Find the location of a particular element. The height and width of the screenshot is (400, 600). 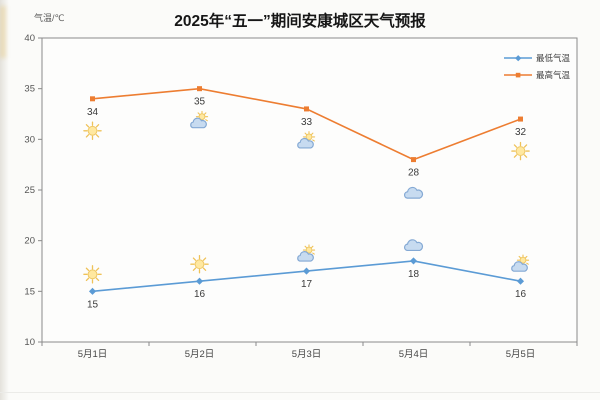

legend-label-max-temp: 最高气温 is located at coordinates (553, 74).